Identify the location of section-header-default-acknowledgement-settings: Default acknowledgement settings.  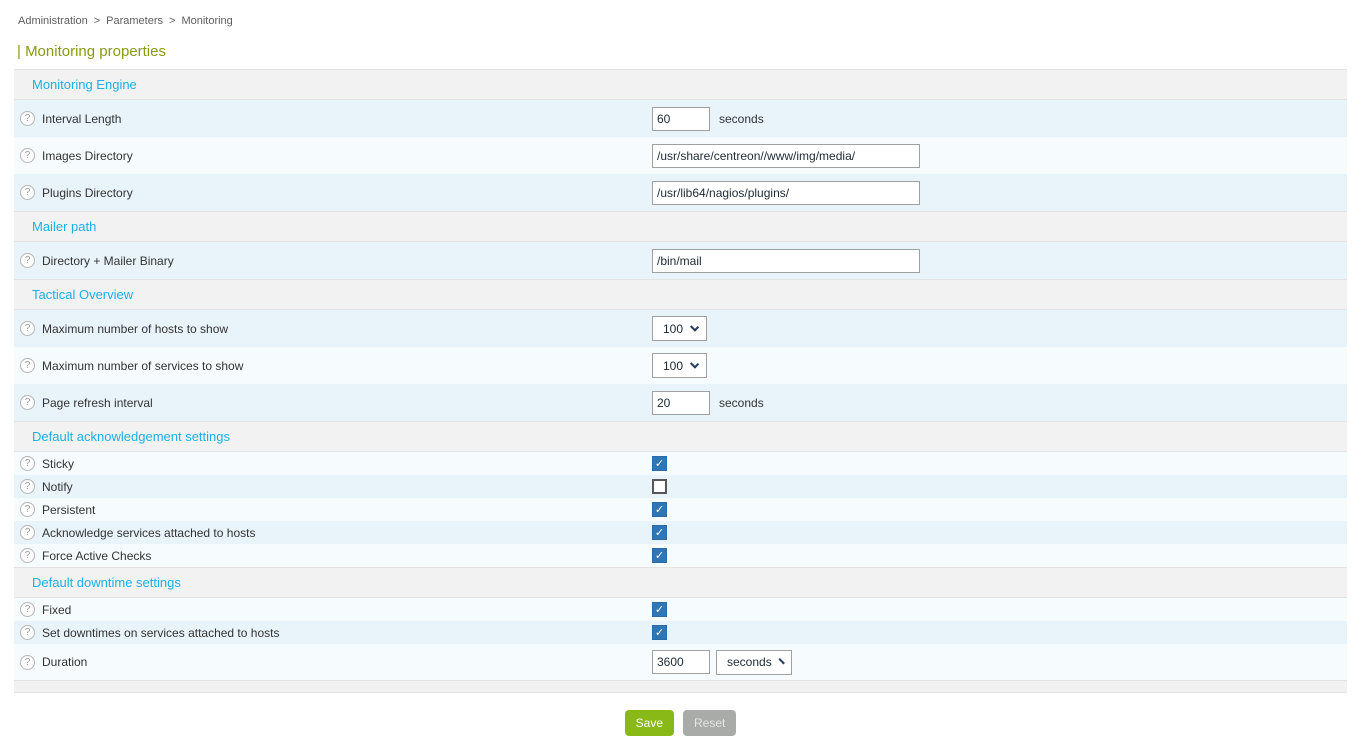
(680, 436).